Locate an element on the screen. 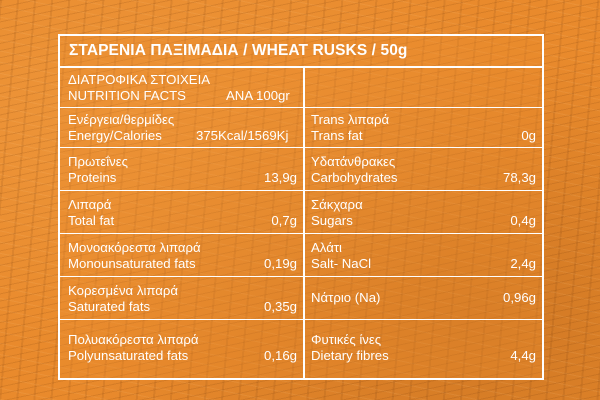 This screenshot has width=600, height=400. trans-fat-english-label: Trans fat is located at coordinates (337, 135).